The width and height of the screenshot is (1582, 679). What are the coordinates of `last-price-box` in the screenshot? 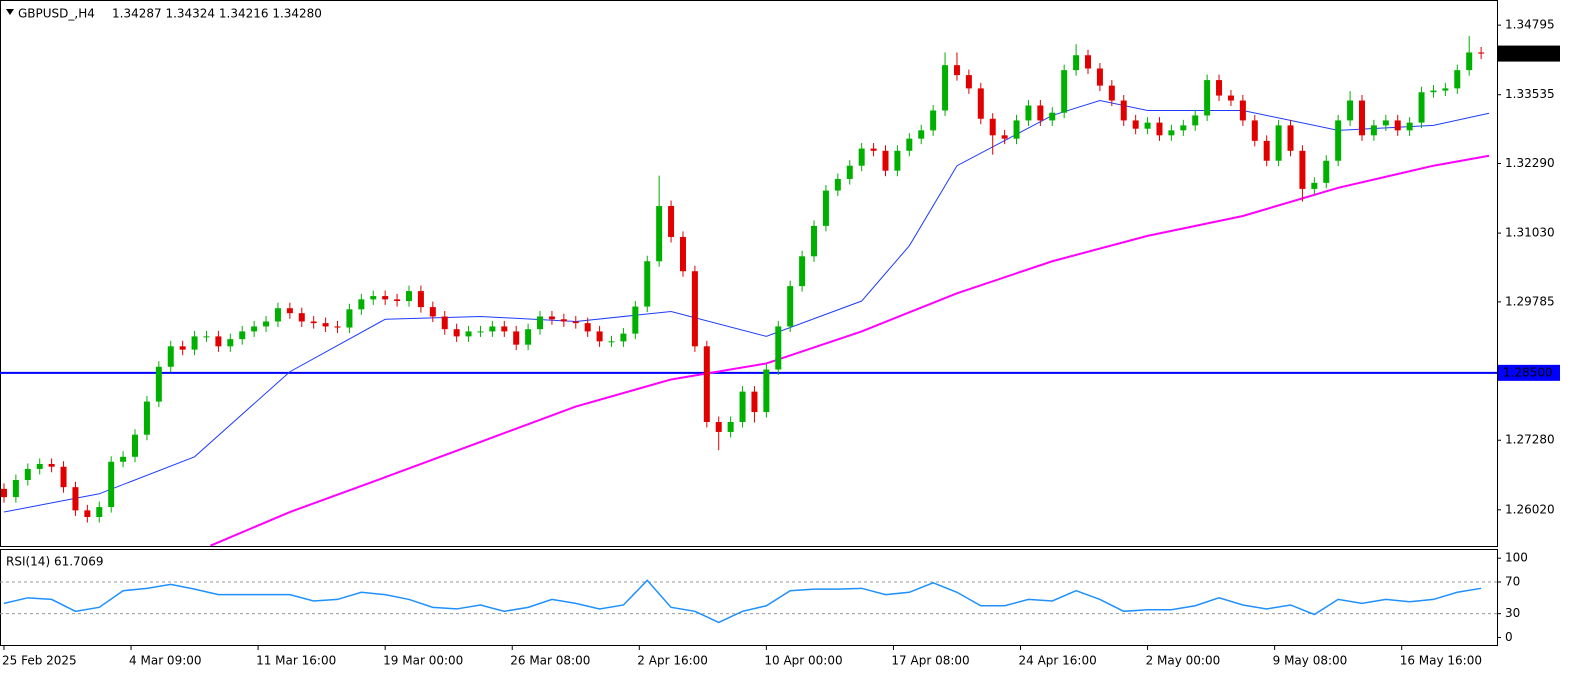 It's located at (1529, 53).